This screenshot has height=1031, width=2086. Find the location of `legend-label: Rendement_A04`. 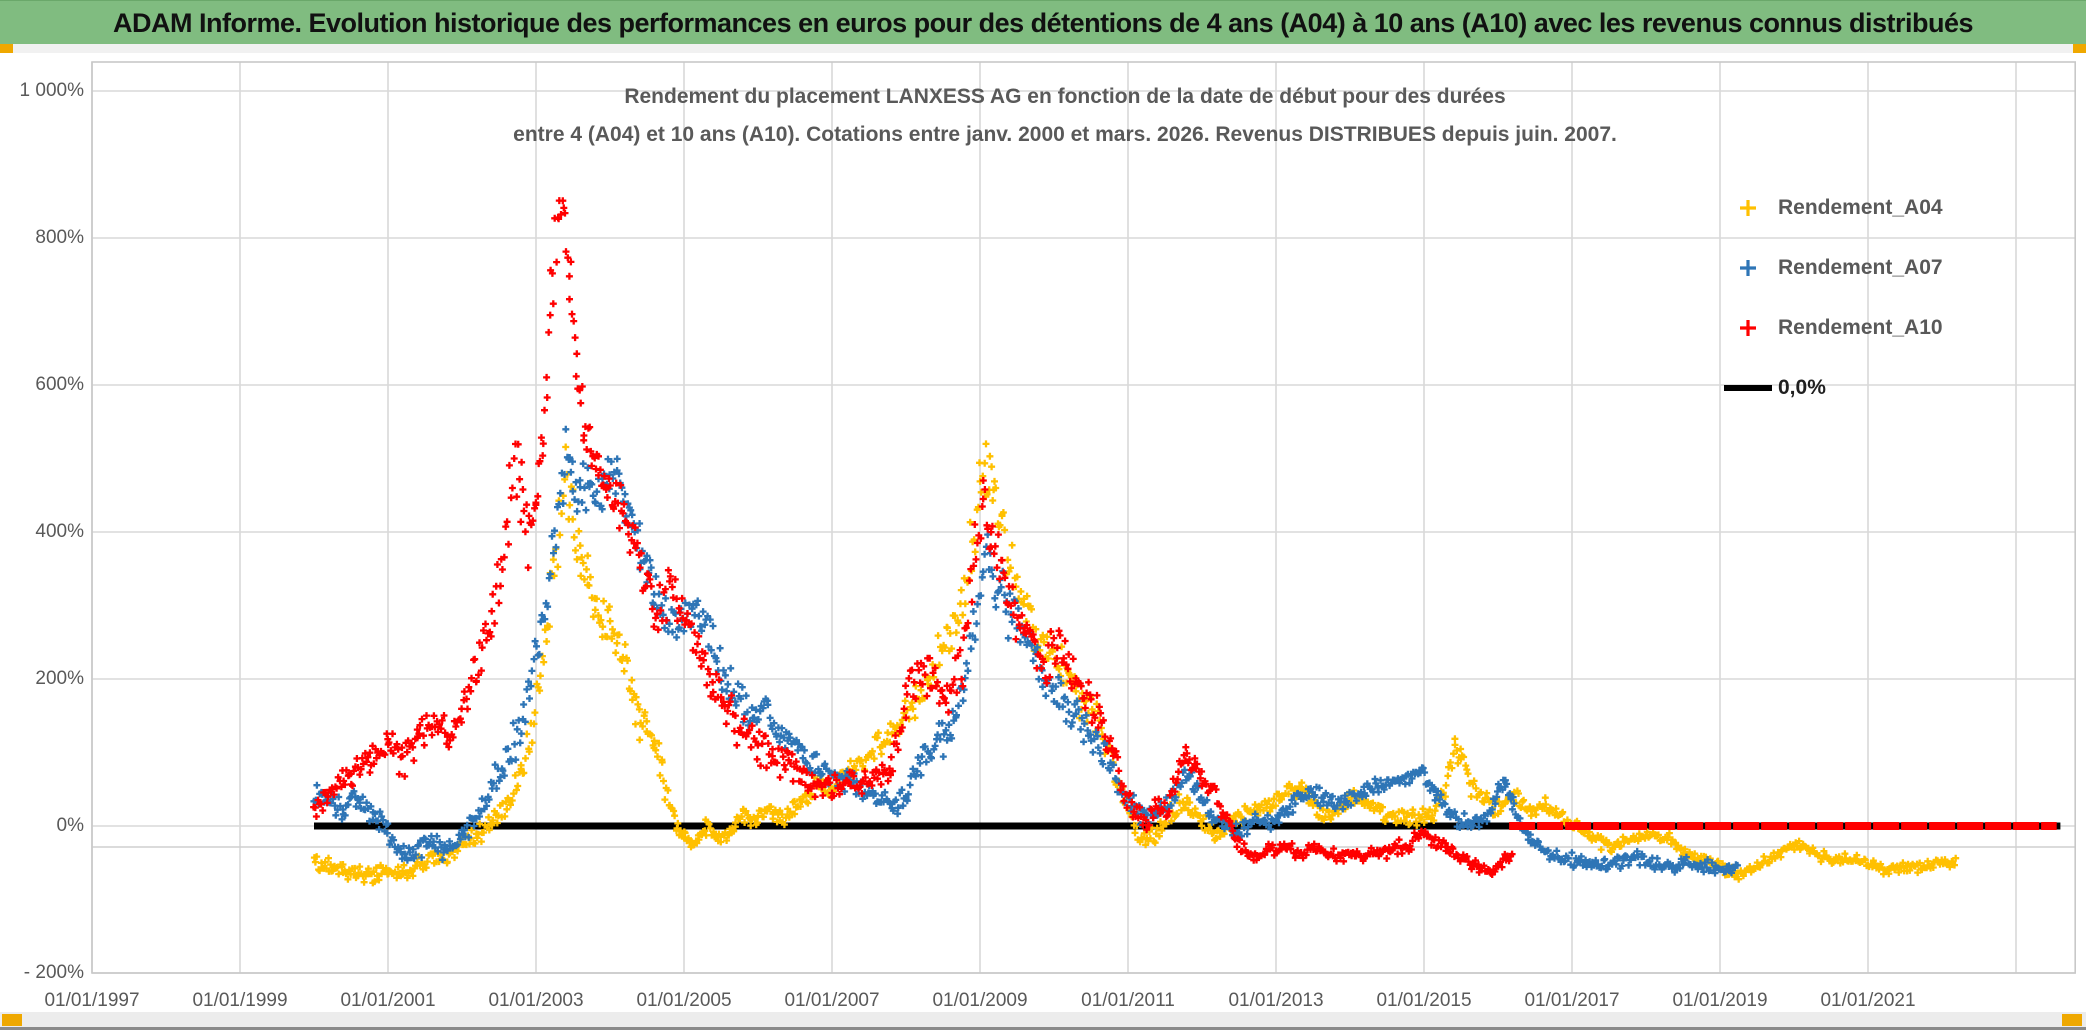

legend-label: Rendement_A04 is located at coordinates (1860, 207).